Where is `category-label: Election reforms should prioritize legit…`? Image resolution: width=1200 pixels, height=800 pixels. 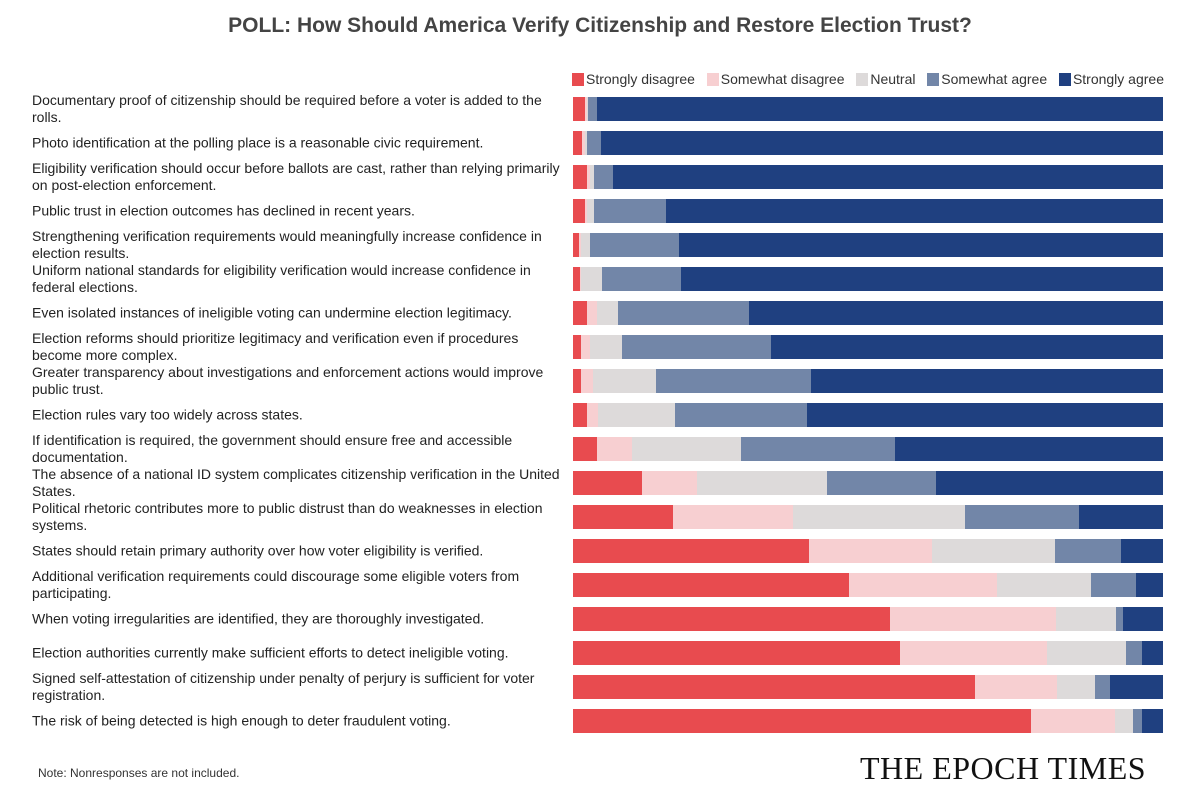 category-label: Election reforms should prioritize legit… is located at coordinates (275, 346).